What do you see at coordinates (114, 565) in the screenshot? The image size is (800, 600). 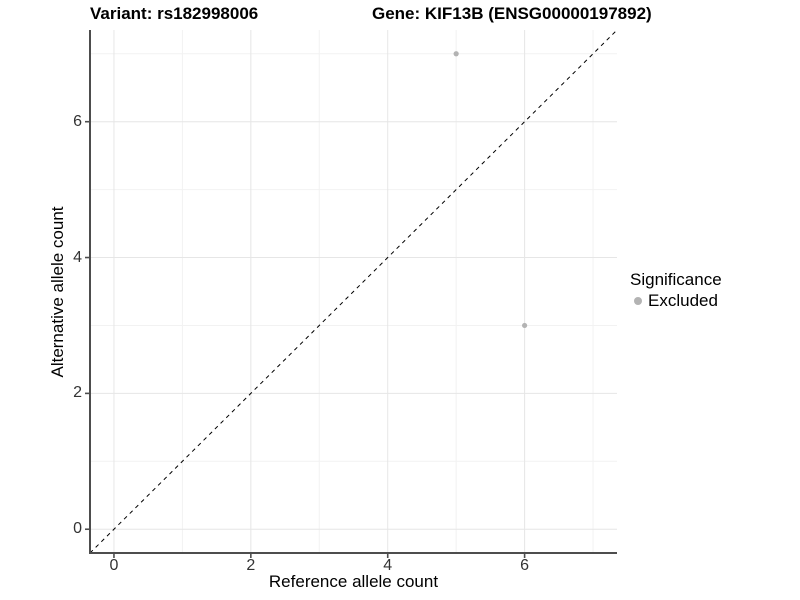 I see `x-tick-label: 0` at bounding box center [114, 565].